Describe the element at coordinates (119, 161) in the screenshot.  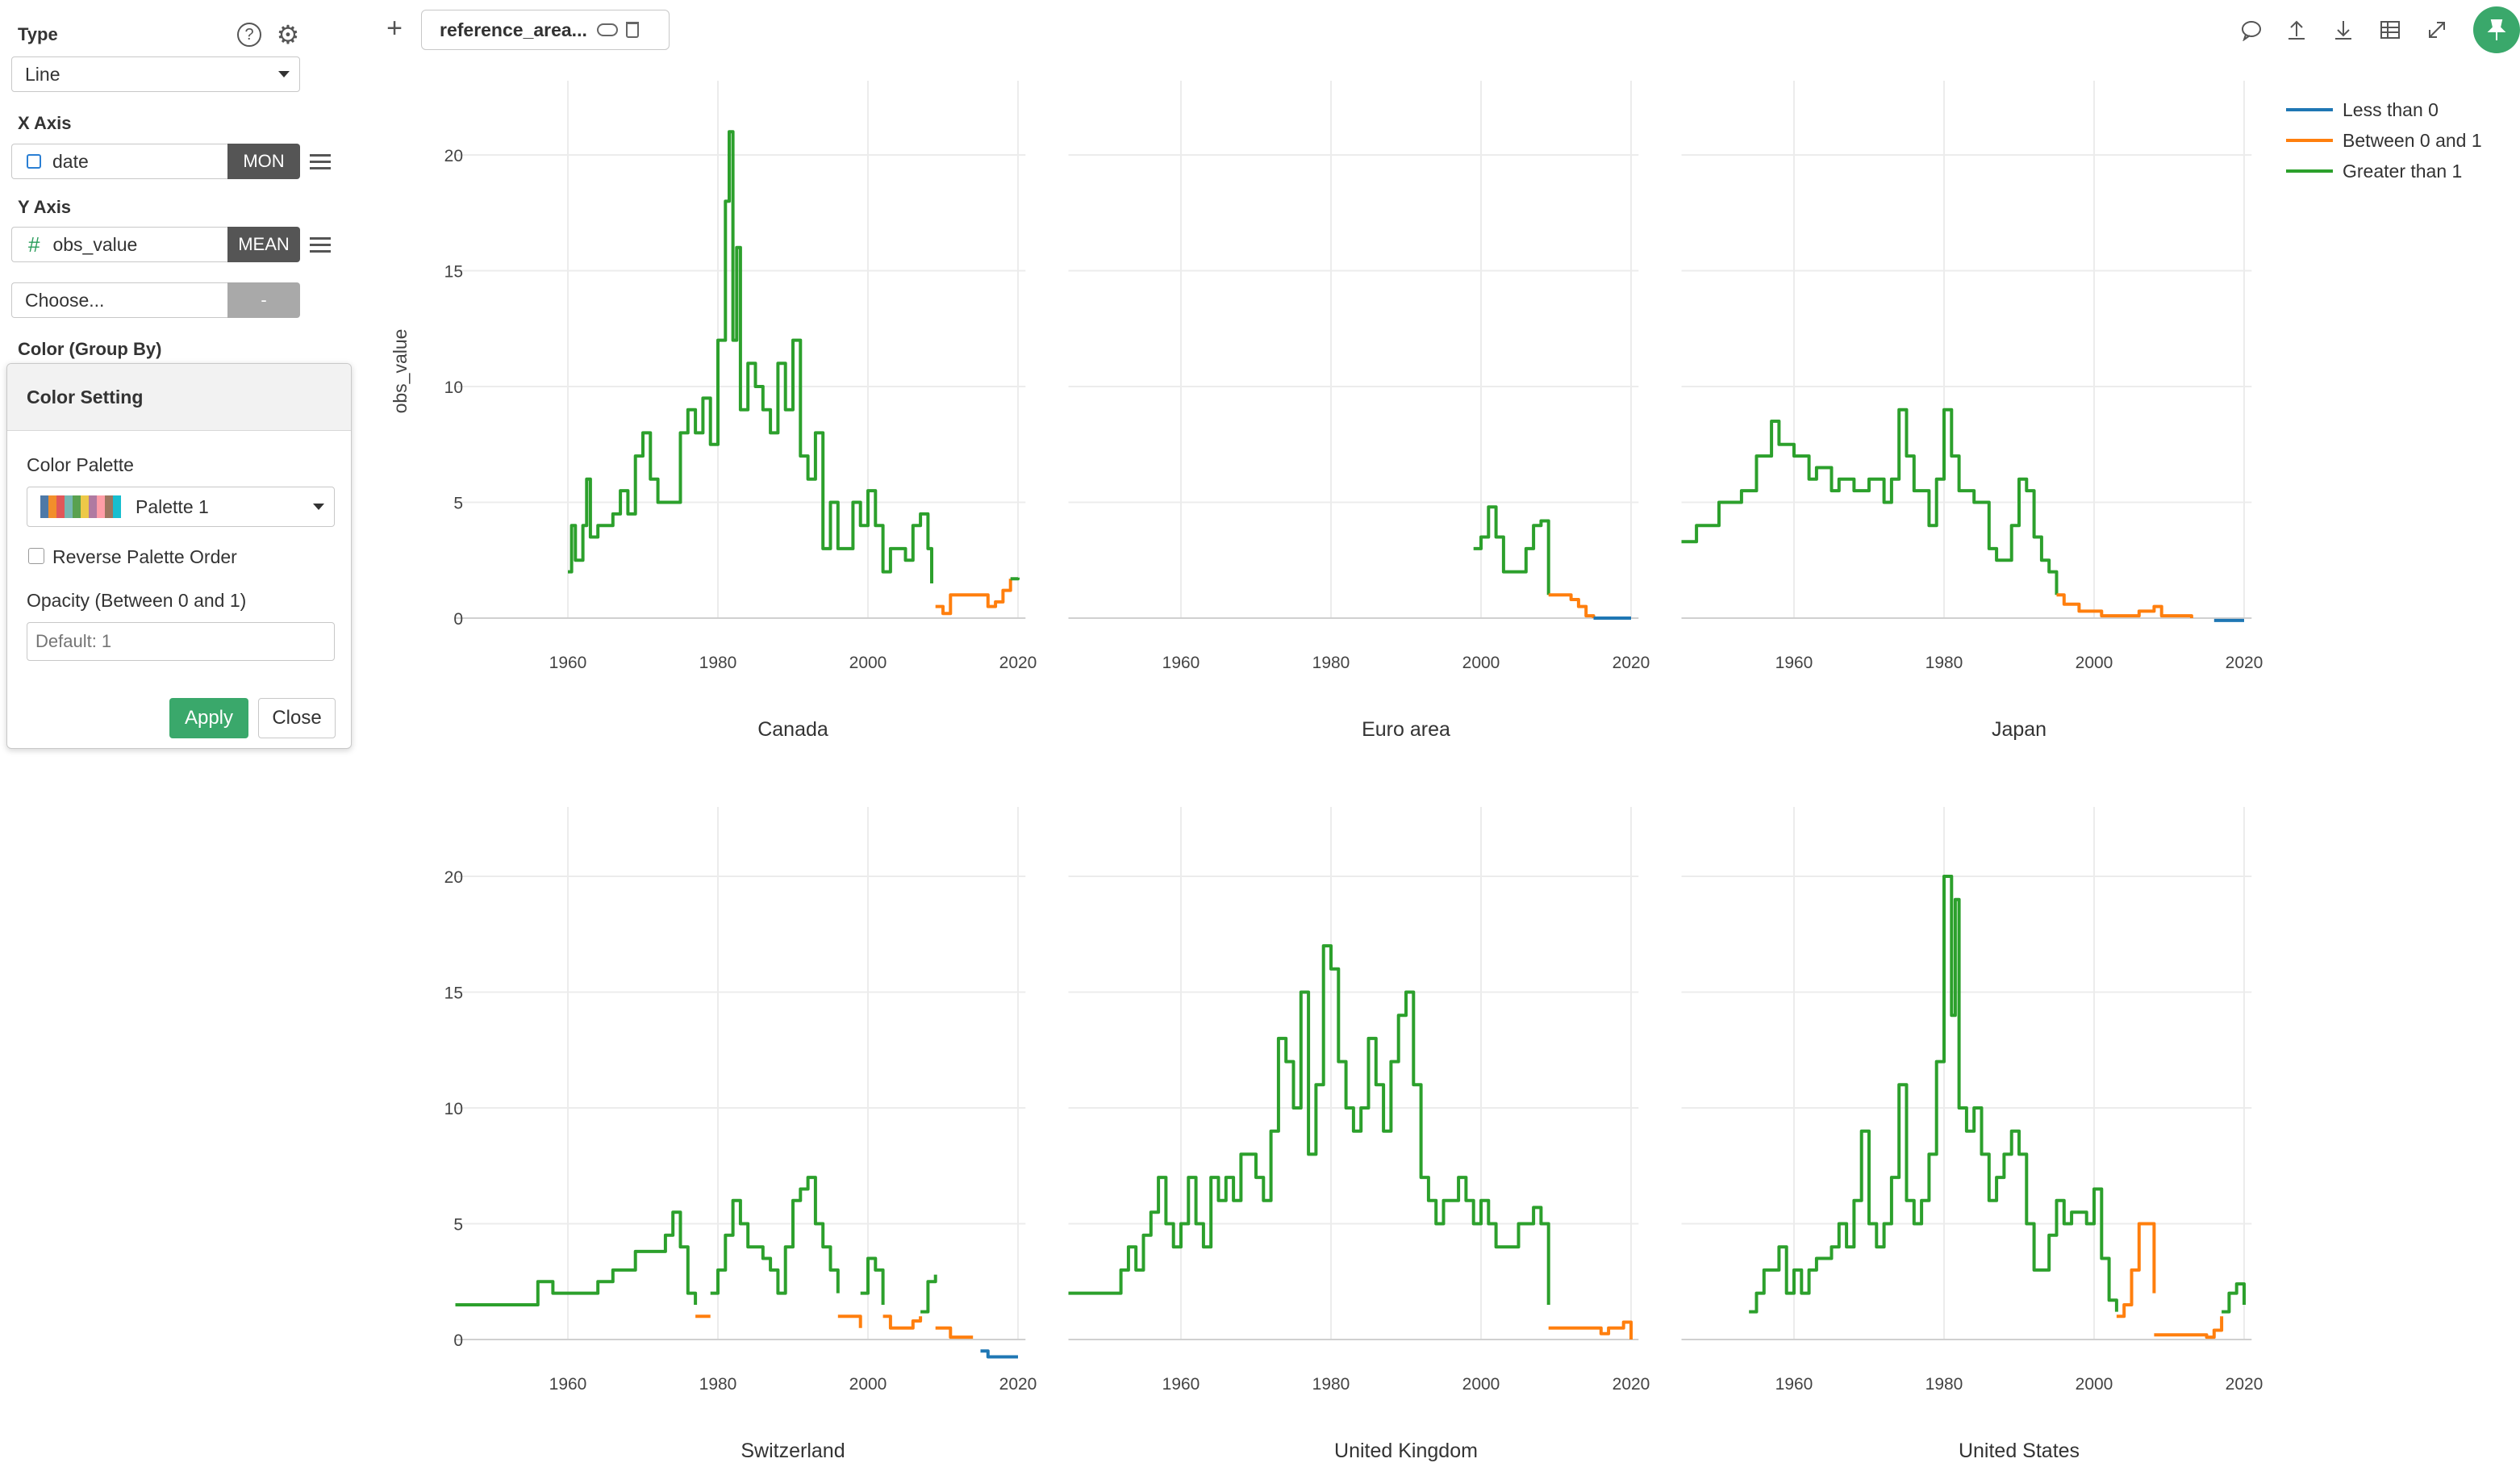
I see `x-axis-field: date` at that location.